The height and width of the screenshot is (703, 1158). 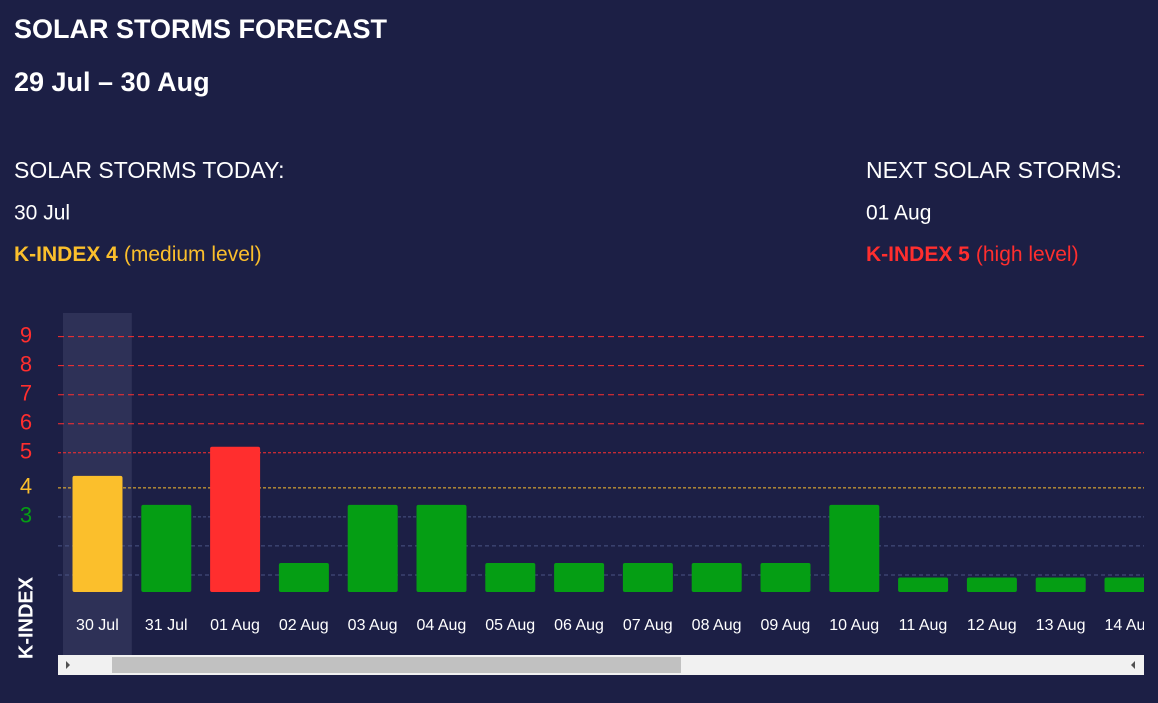 What do you see at coordinates (68, 665) in the screenshot?
I see `scroll-left` at bounding box center [68, 665].